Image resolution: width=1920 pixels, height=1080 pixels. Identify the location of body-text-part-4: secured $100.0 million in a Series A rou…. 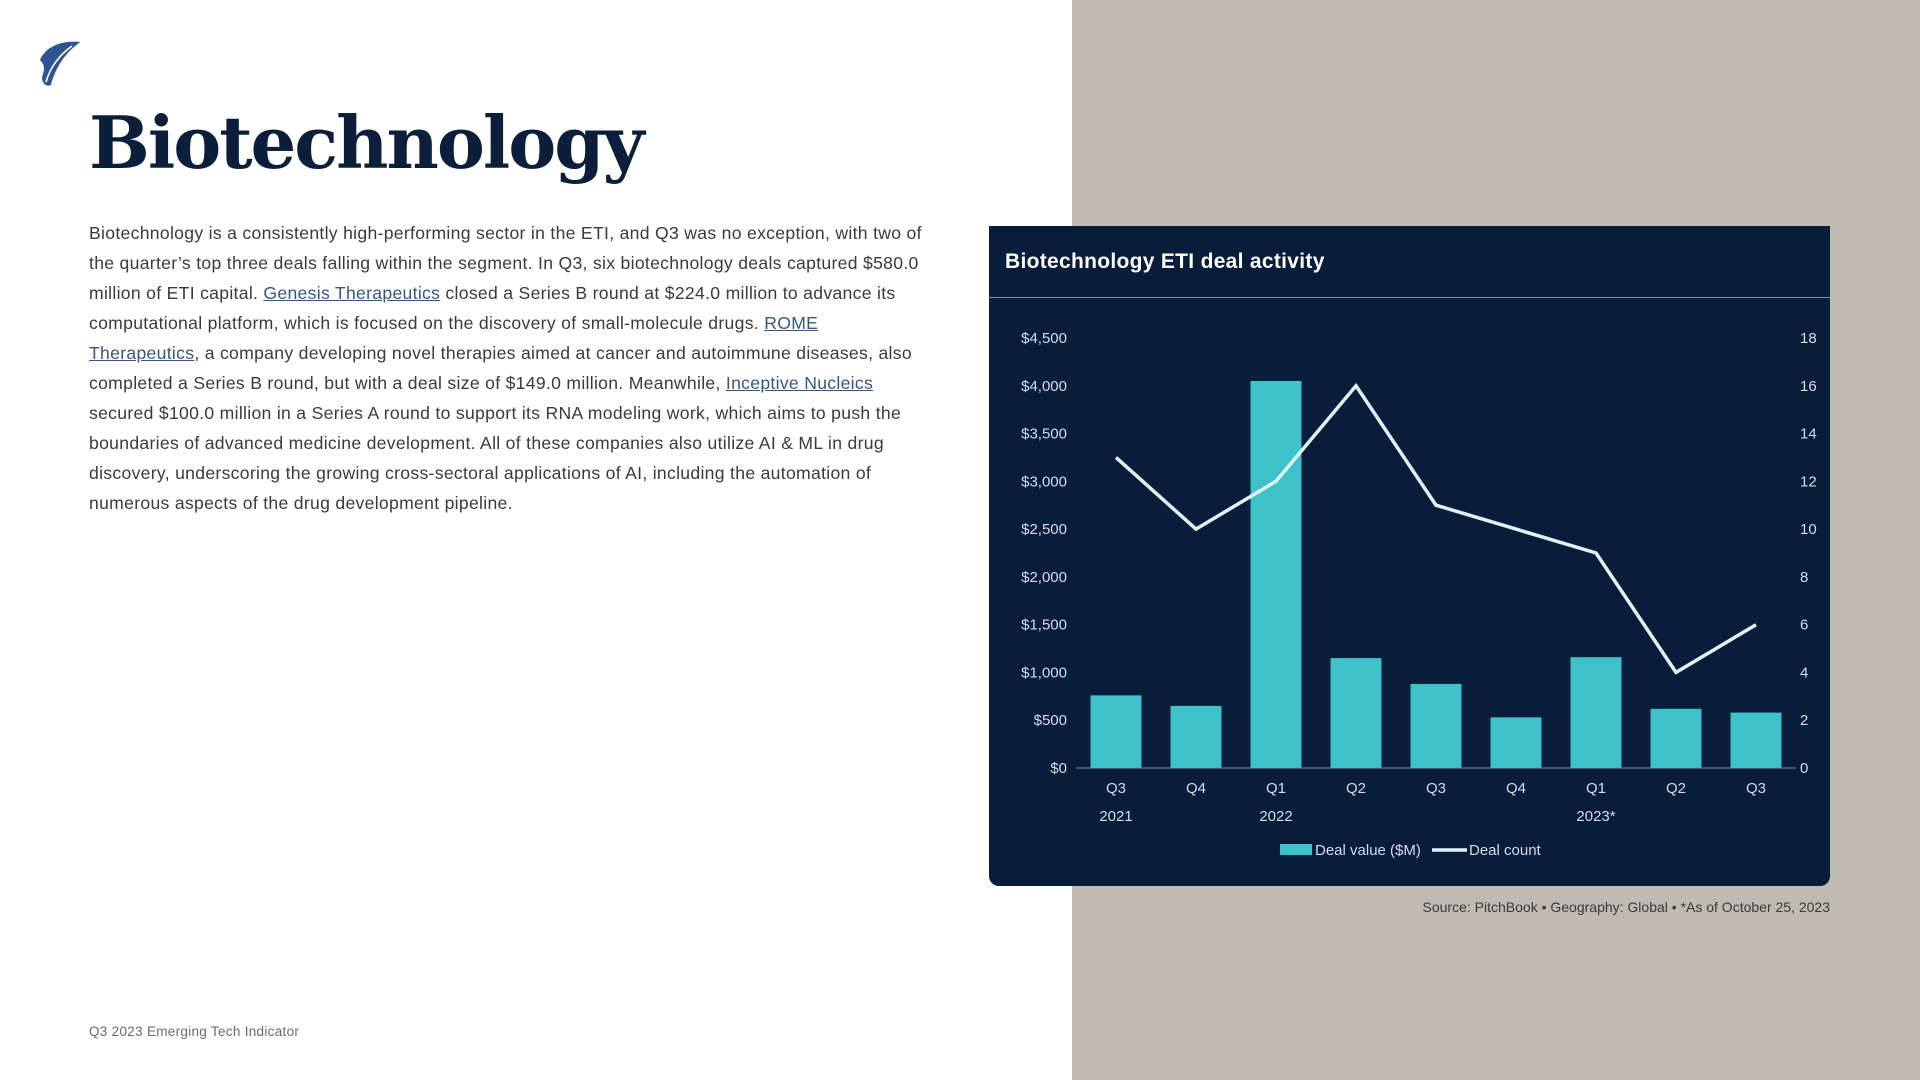
(495, 458).